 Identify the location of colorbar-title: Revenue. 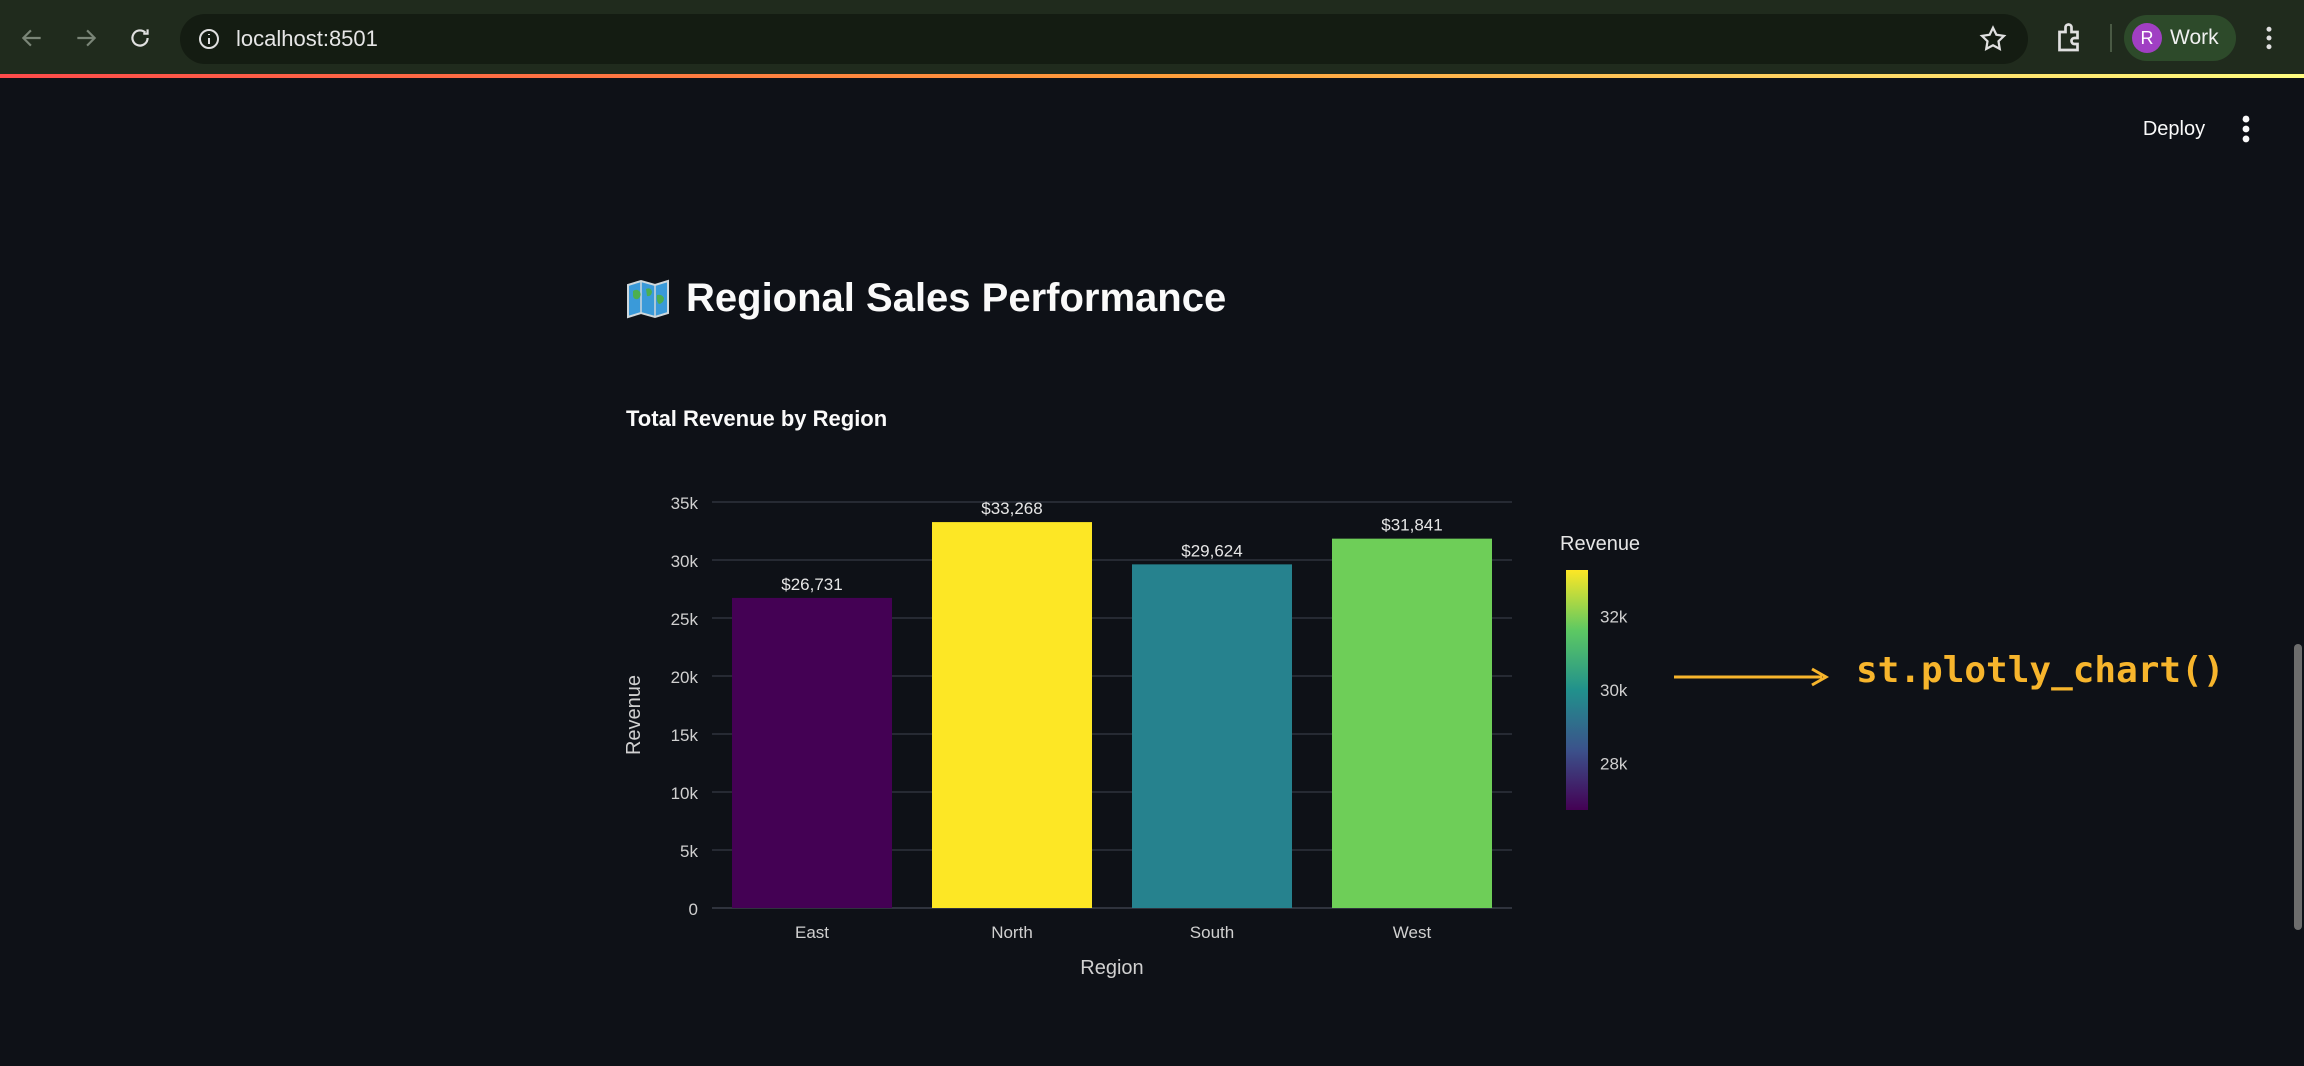
(1600, 544).